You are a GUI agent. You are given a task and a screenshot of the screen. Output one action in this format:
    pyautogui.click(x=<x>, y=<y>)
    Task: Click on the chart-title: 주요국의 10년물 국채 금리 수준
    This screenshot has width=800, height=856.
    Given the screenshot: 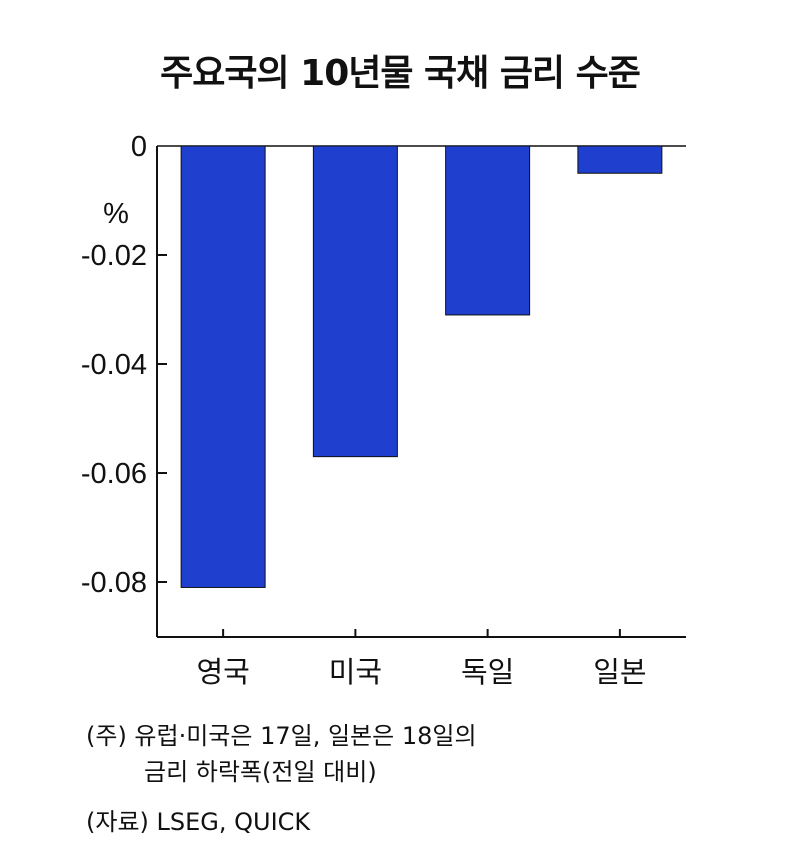 What is the action you would take?
    pyautogui.click(x=400, y=73)
    